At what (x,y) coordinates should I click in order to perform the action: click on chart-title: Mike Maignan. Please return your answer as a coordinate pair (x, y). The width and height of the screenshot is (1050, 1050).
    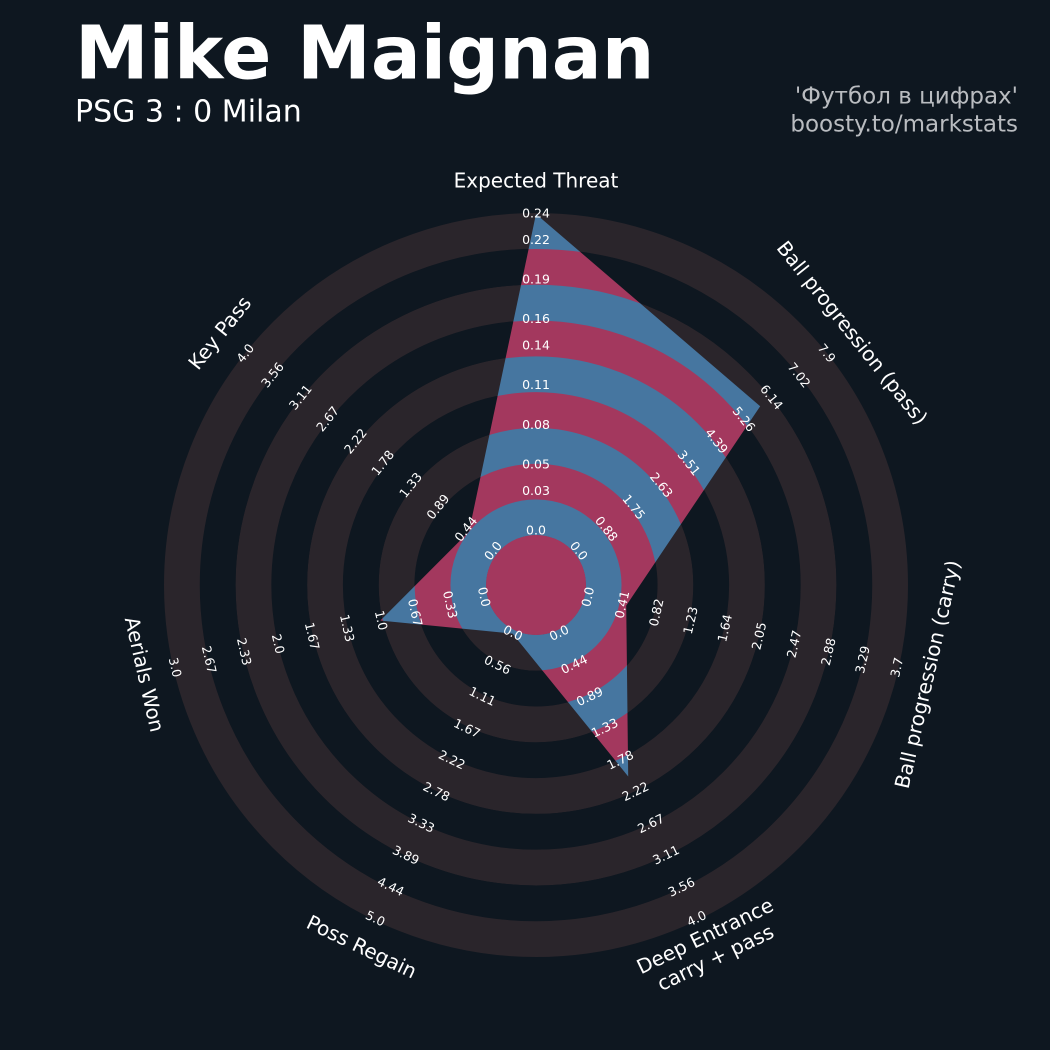
    Looking at the image, I should click on (364, 54).